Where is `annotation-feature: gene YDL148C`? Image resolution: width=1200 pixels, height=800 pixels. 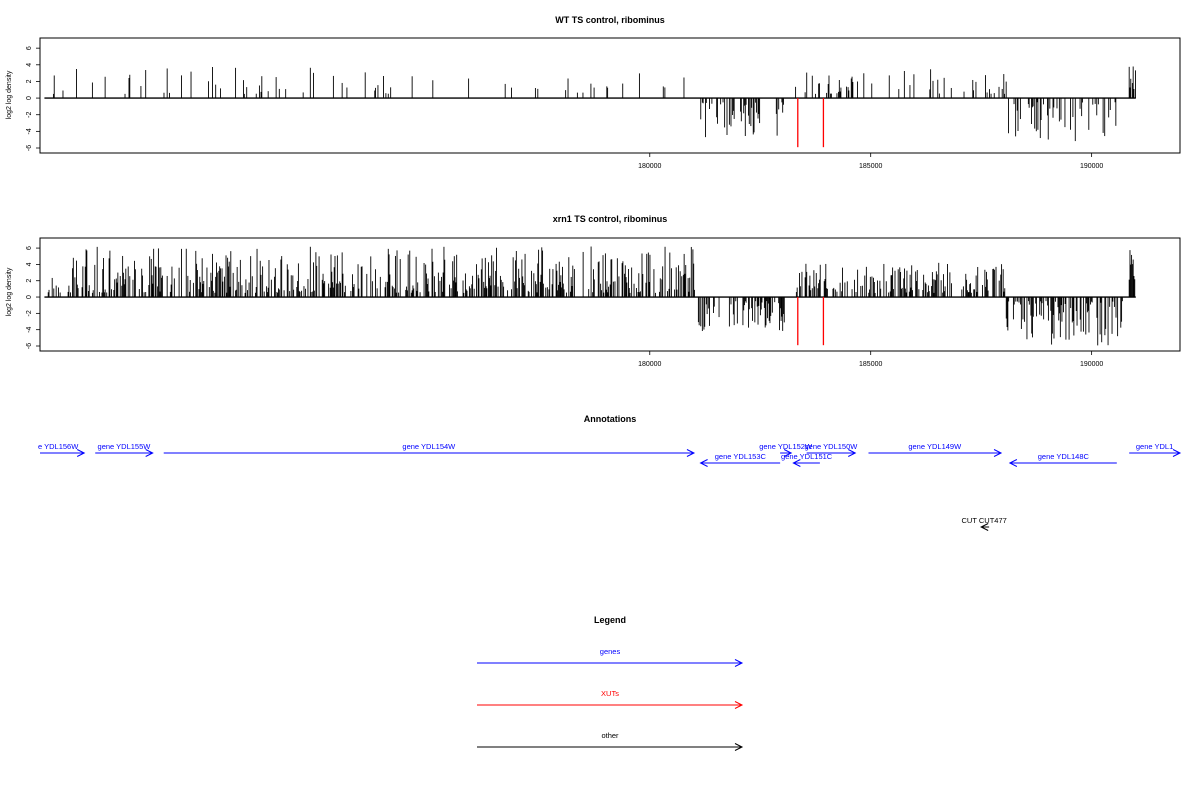 annotation-feature: gene YDL148C is located at coordinates (1062, 459).